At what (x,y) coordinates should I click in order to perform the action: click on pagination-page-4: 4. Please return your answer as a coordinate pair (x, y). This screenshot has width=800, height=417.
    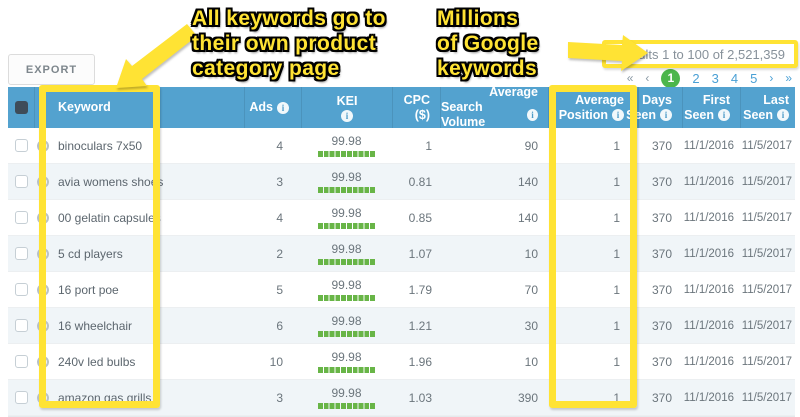
    Looking at the image, I should click on (734, 78).